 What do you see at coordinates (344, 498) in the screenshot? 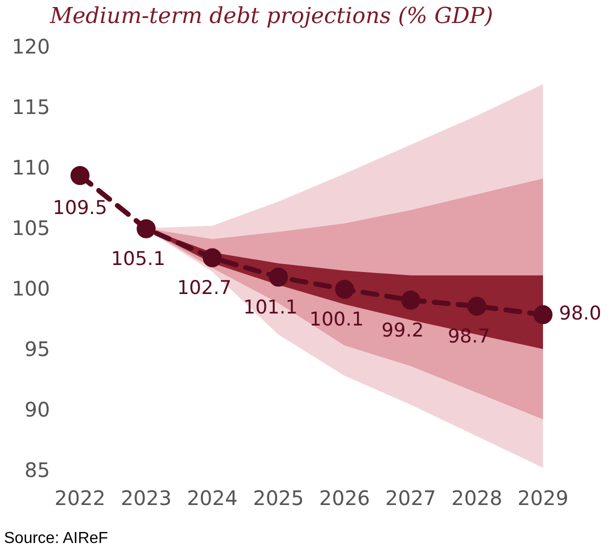
I see `x-tick-label: 2026` at bounding box center [344, 498].